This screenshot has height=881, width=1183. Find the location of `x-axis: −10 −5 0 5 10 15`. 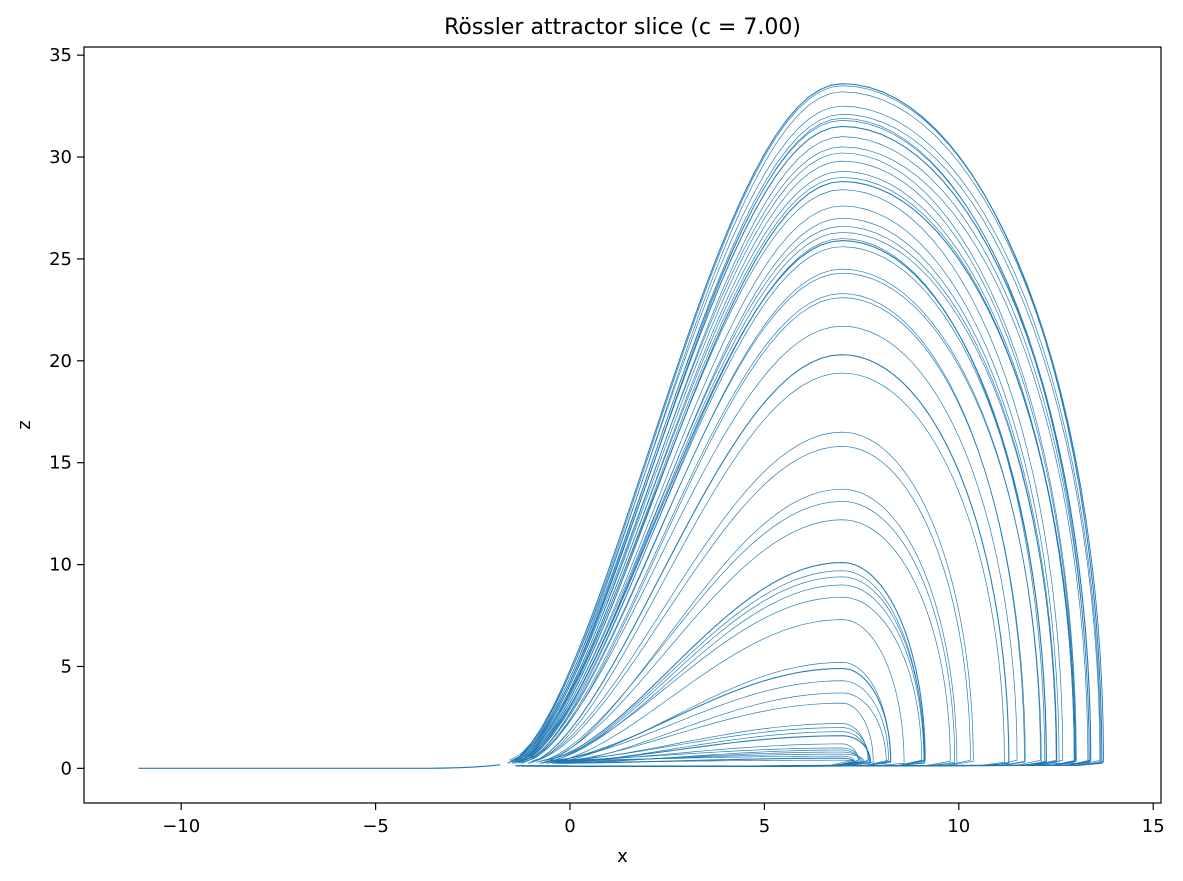

x-axis: −10 −5 0 5 10 15 is located at coordinates (663, 820).